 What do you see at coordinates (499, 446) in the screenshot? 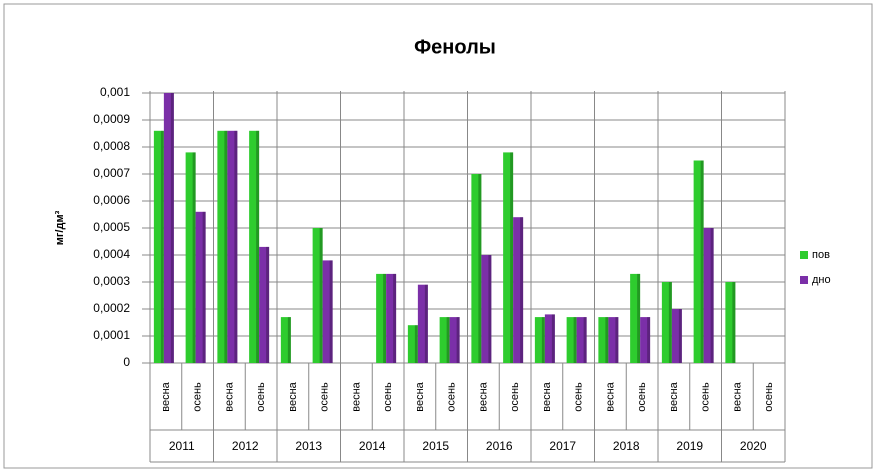
I see `year-label: 2016` at bounding box center [499, 446].